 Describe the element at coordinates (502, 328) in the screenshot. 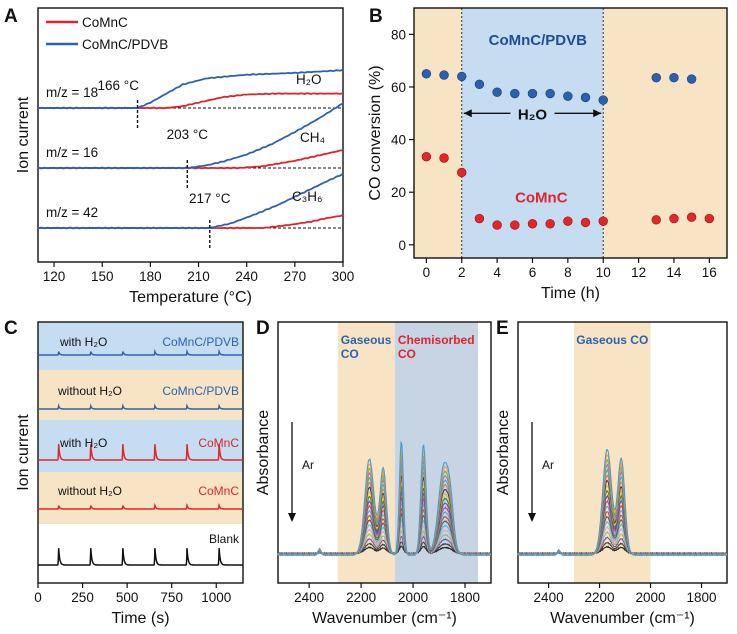

I see `panel-label-e: E` at that location.